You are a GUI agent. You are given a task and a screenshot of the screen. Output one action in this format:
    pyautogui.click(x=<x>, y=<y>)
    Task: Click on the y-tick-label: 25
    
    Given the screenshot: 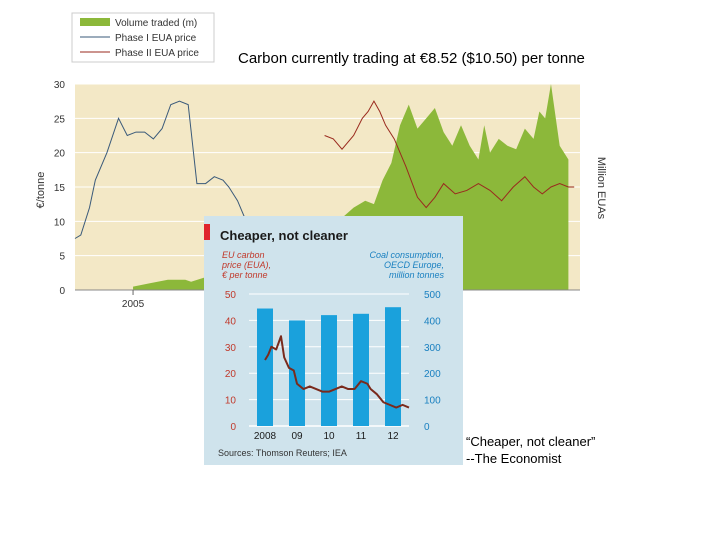 What is the action you would take?
    pyautogui.click(x=60, y=119)
    